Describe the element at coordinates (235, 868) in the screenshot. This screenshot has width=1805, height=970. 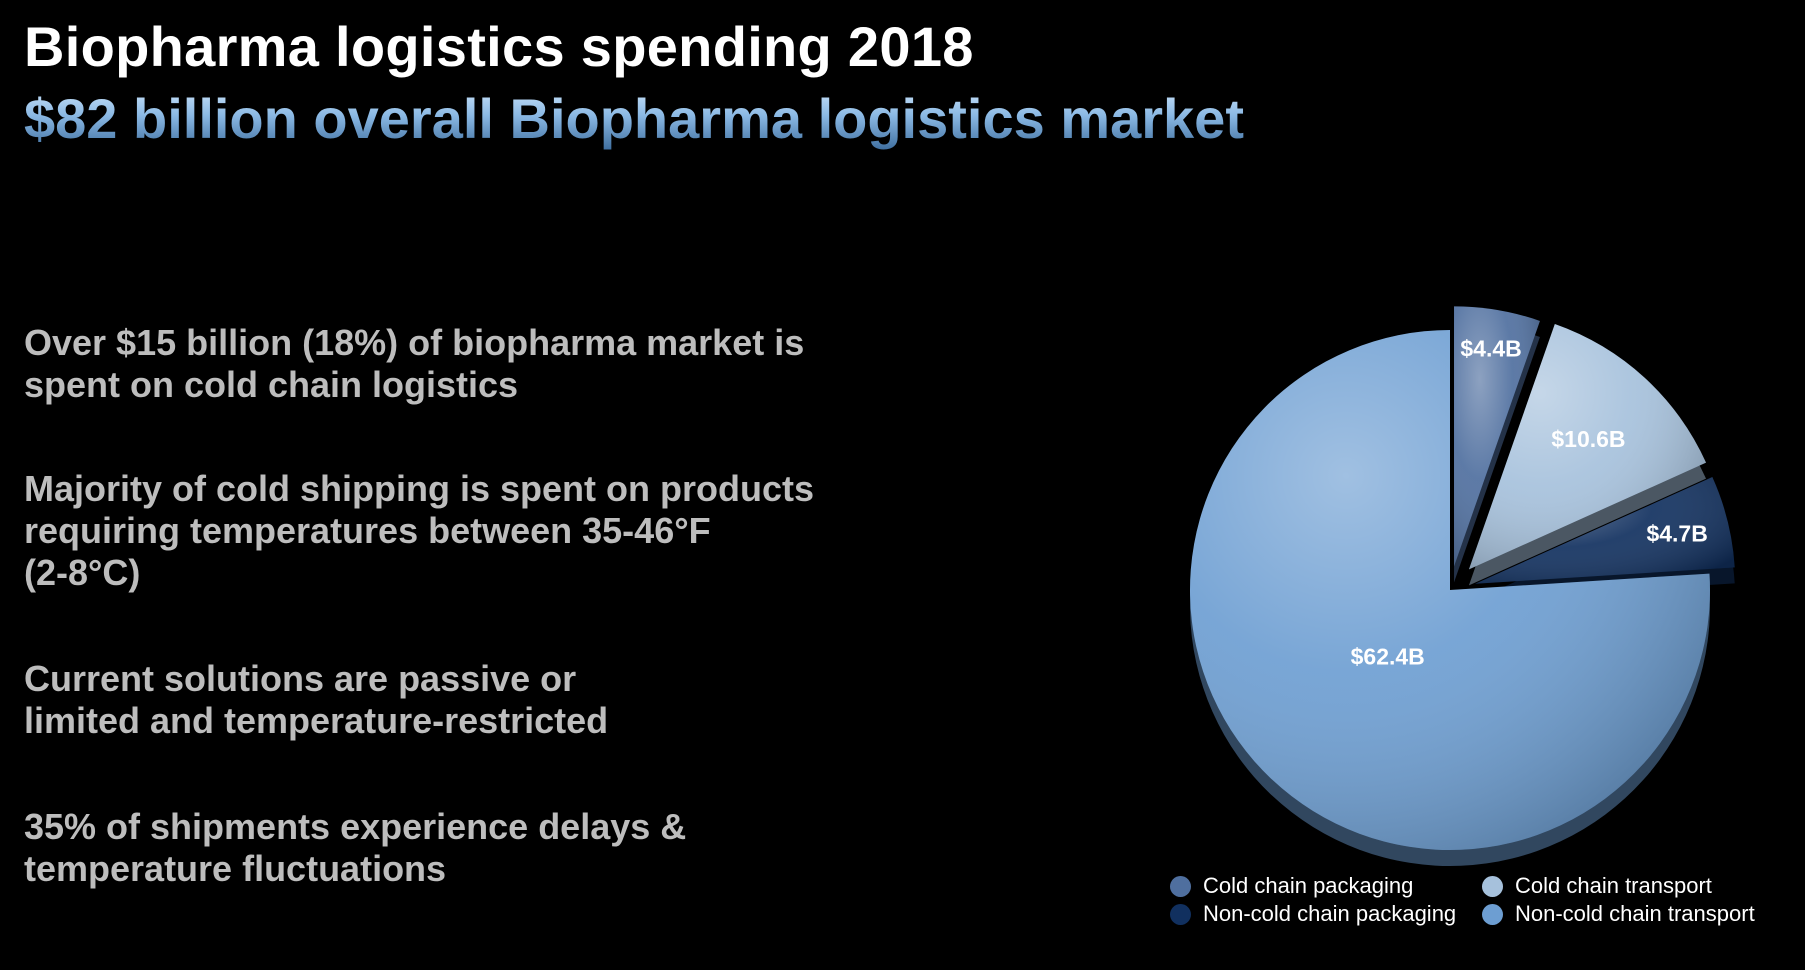
I see `bullet-line: temperature fluctuations` at that location.